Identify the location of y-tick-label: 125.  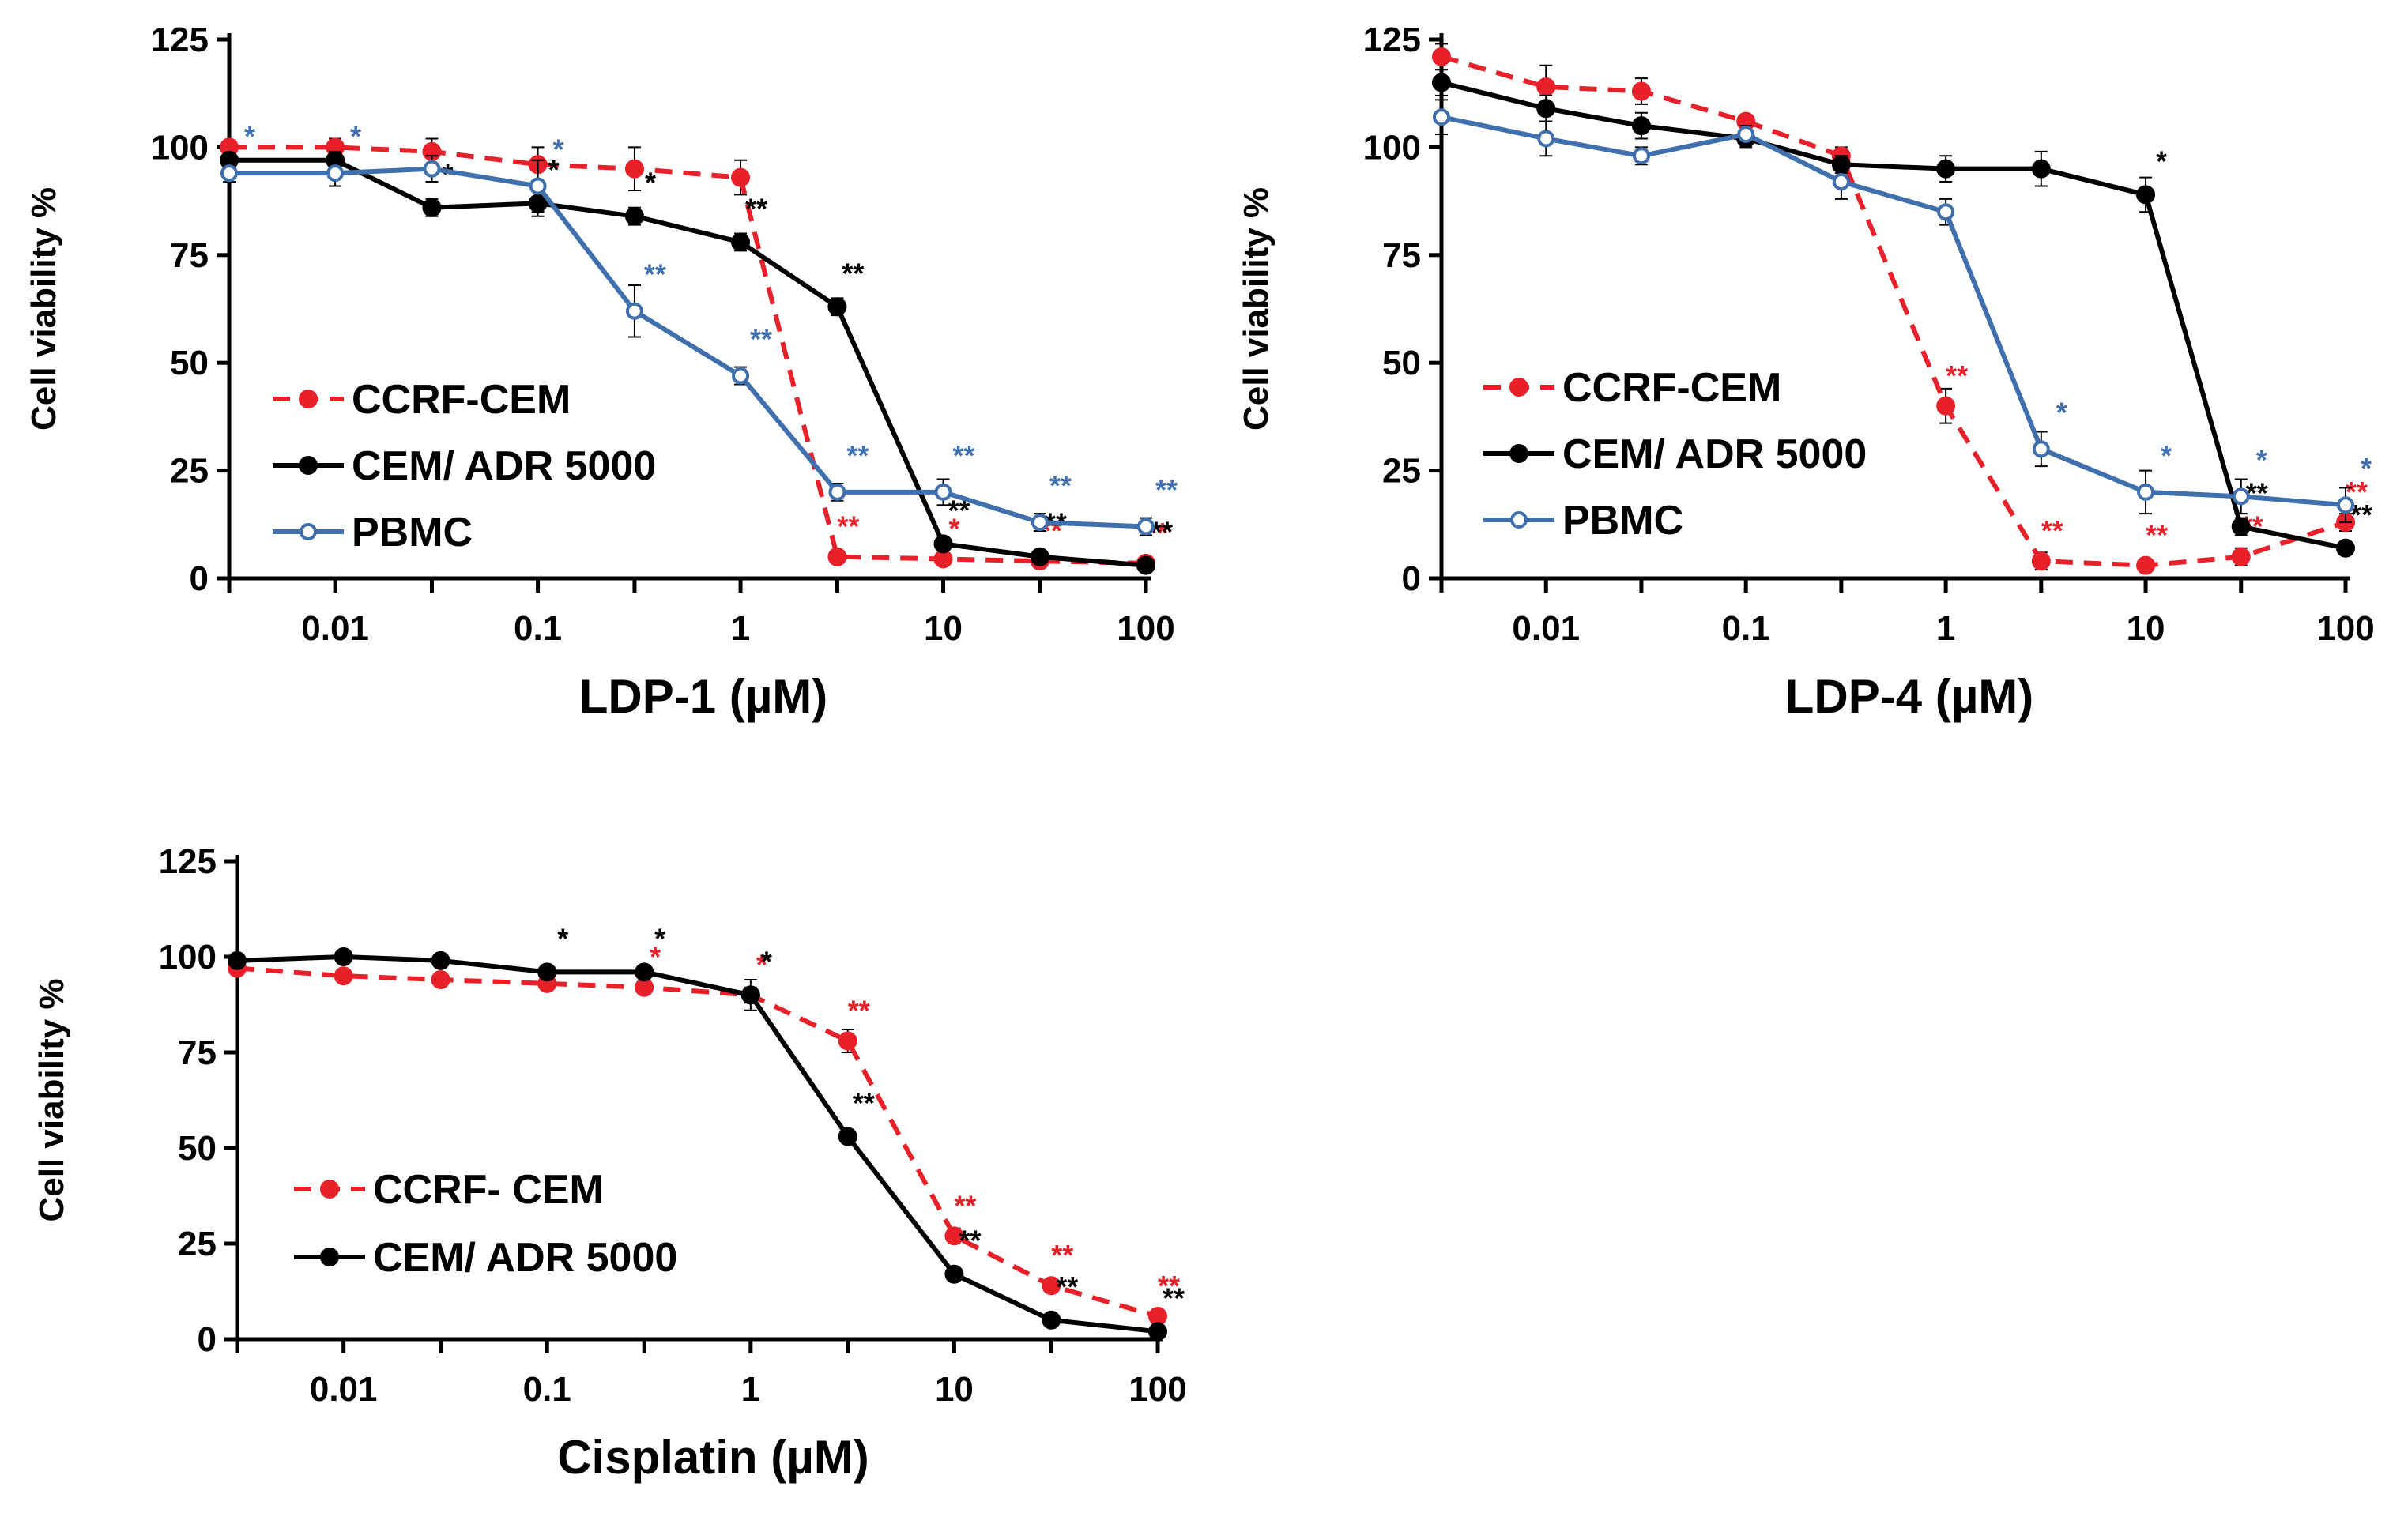
(180, 40).